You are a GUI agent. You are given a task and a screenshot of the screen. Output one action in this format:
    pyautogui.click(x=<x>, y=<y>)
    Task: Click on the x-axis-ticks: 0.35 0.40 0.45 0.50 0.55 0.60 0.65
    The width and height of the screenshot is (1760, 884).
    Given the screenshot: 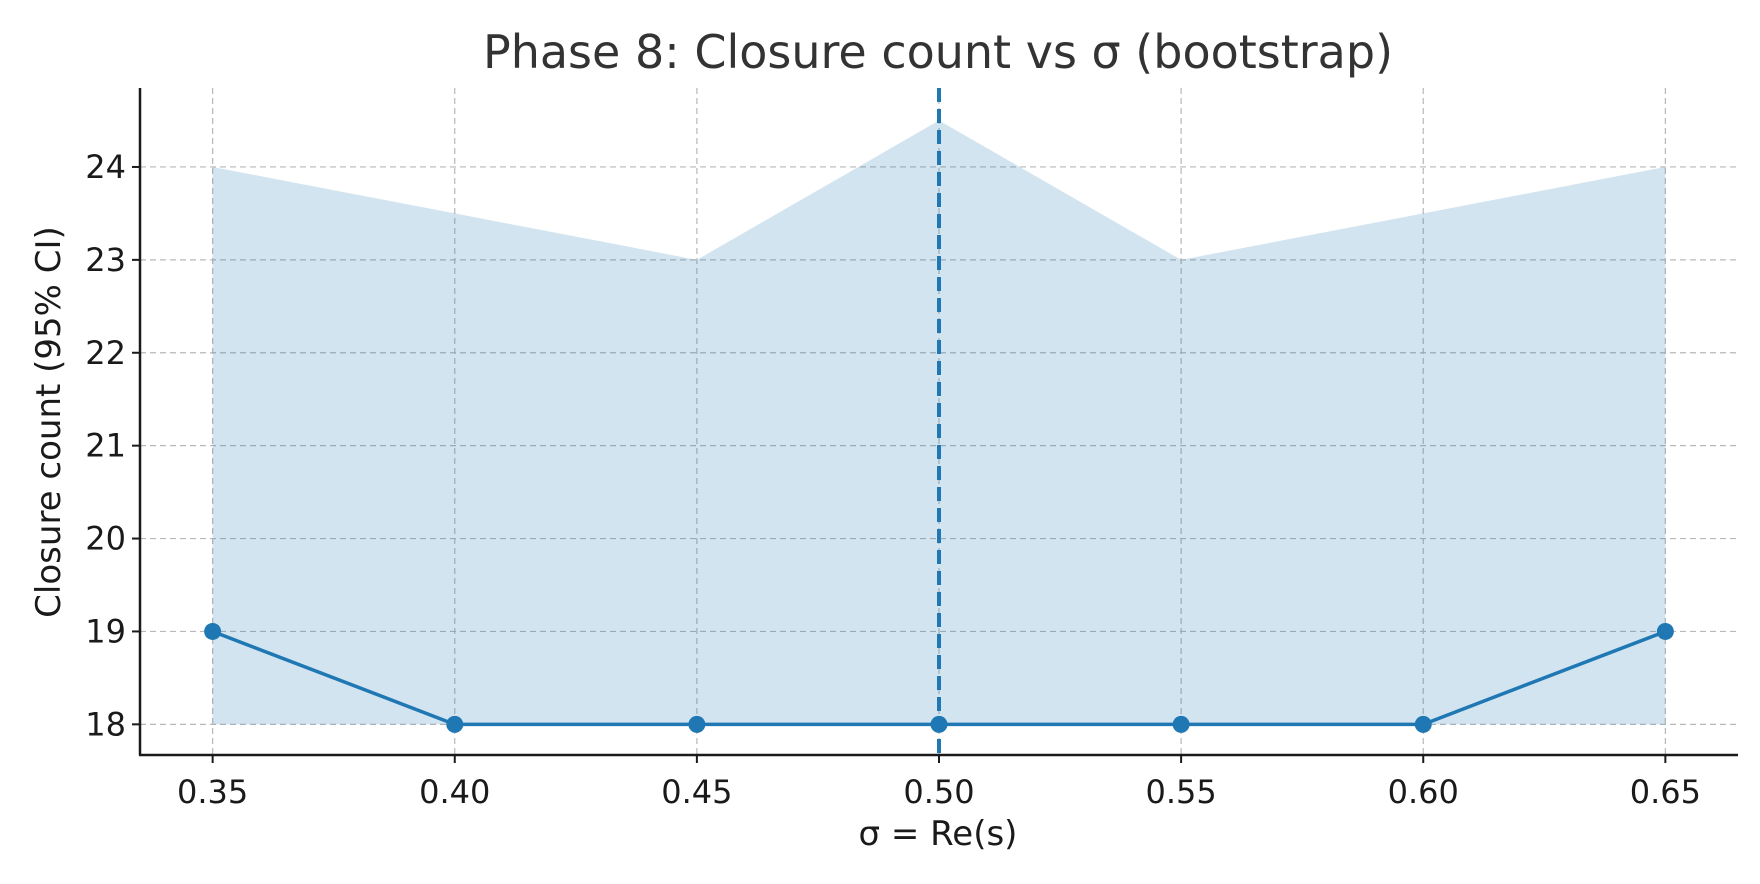 What is the action you would take?
    pyautogui.click(x=939, y=783)
    